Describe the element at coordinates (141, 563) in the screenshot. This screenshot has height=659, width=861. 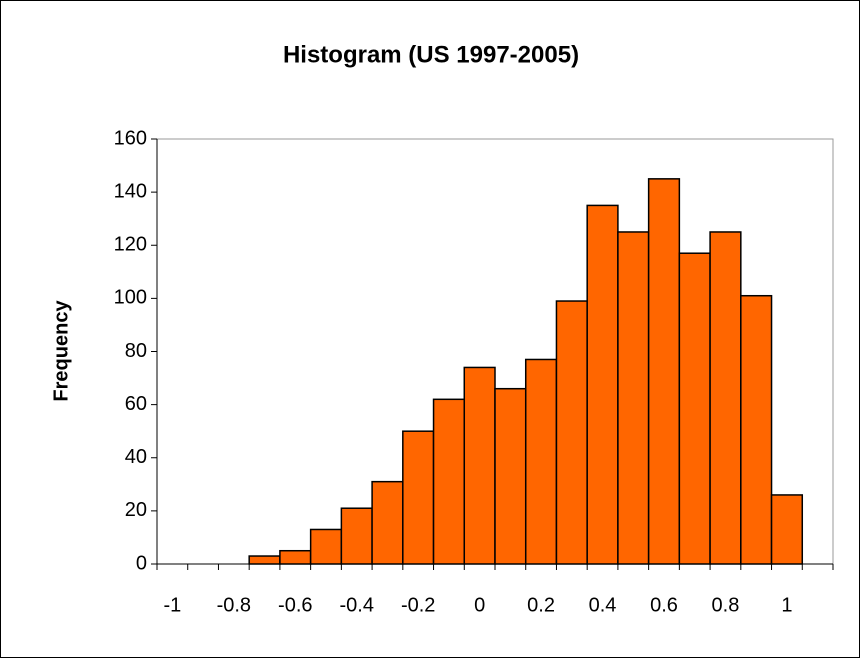
I see `y-tick-label: 0` at that location.